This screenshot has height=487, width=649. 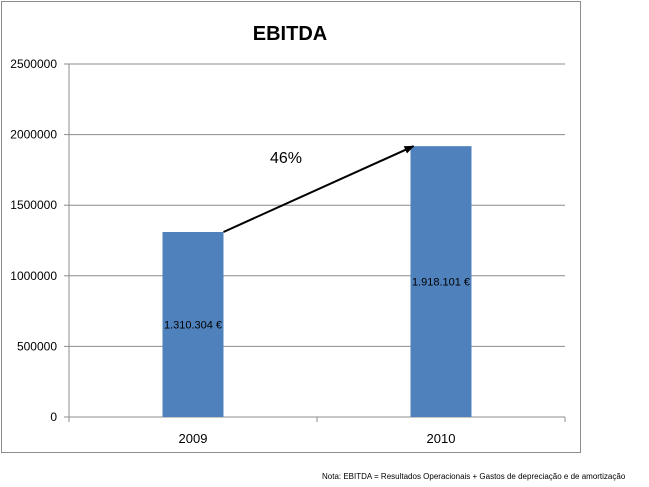 What do you see at coordinates (319, 189) in the screenshot?
I see `growth-arrow` at bounding box center [319, 189].